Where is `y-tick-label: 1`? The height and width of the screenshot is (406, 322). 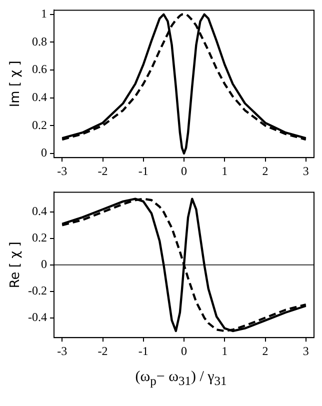
y-tick-label: 1 is located at coordinates (44, 13).